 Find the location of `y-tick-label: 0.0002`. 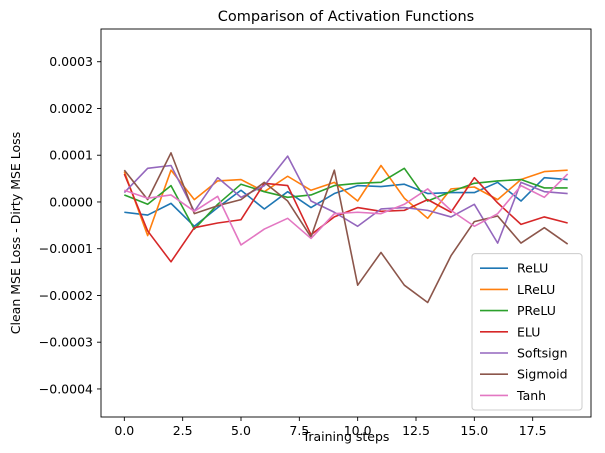

y-tick-label: 0.0002 is located at coordinates (71, 108).